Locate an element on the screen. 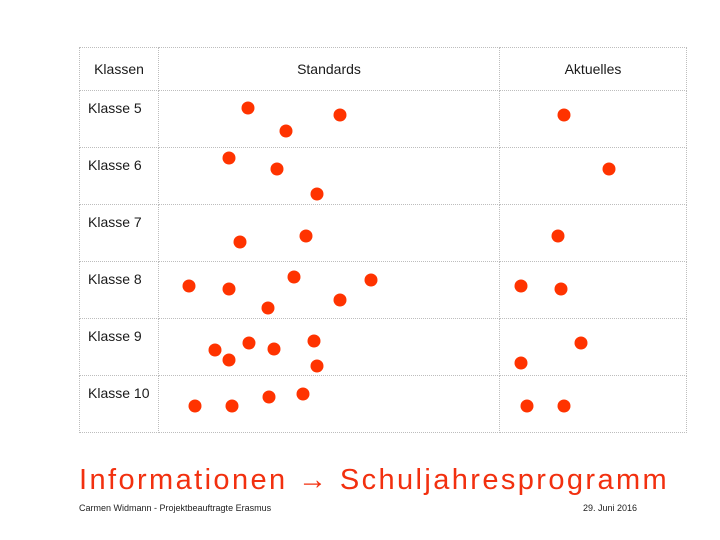  table-row: Klasse 8 is located at coordinates (383, 290).